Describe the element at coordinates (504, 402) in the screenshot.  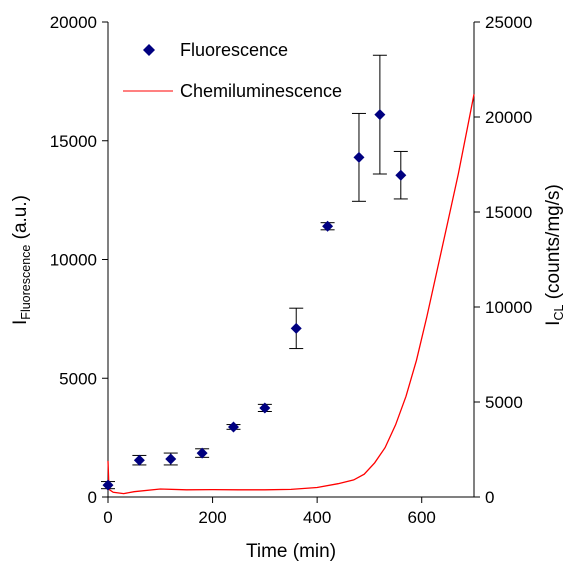
I see `y-right-tick-label: 5000` at that location.